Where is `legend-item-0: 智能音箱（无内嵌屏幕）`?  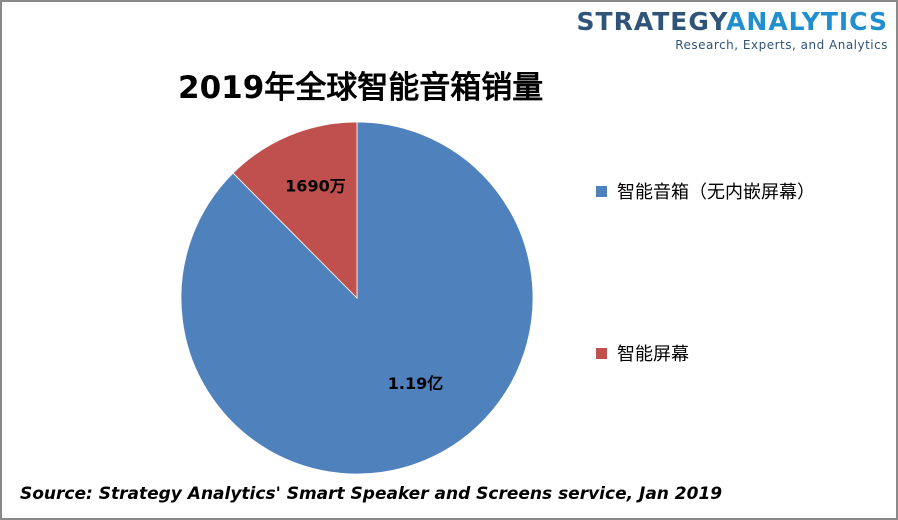 legend-item-0: 智能音箱（无内嵌屏幕） is located at coordinates (705, 191).